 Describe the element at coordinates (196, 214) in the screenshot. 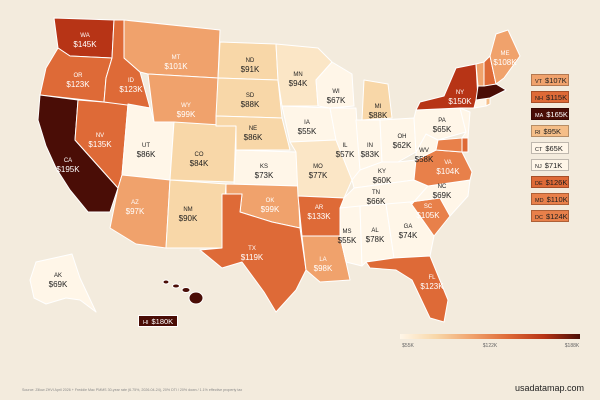

I see `state-nm` at that location.